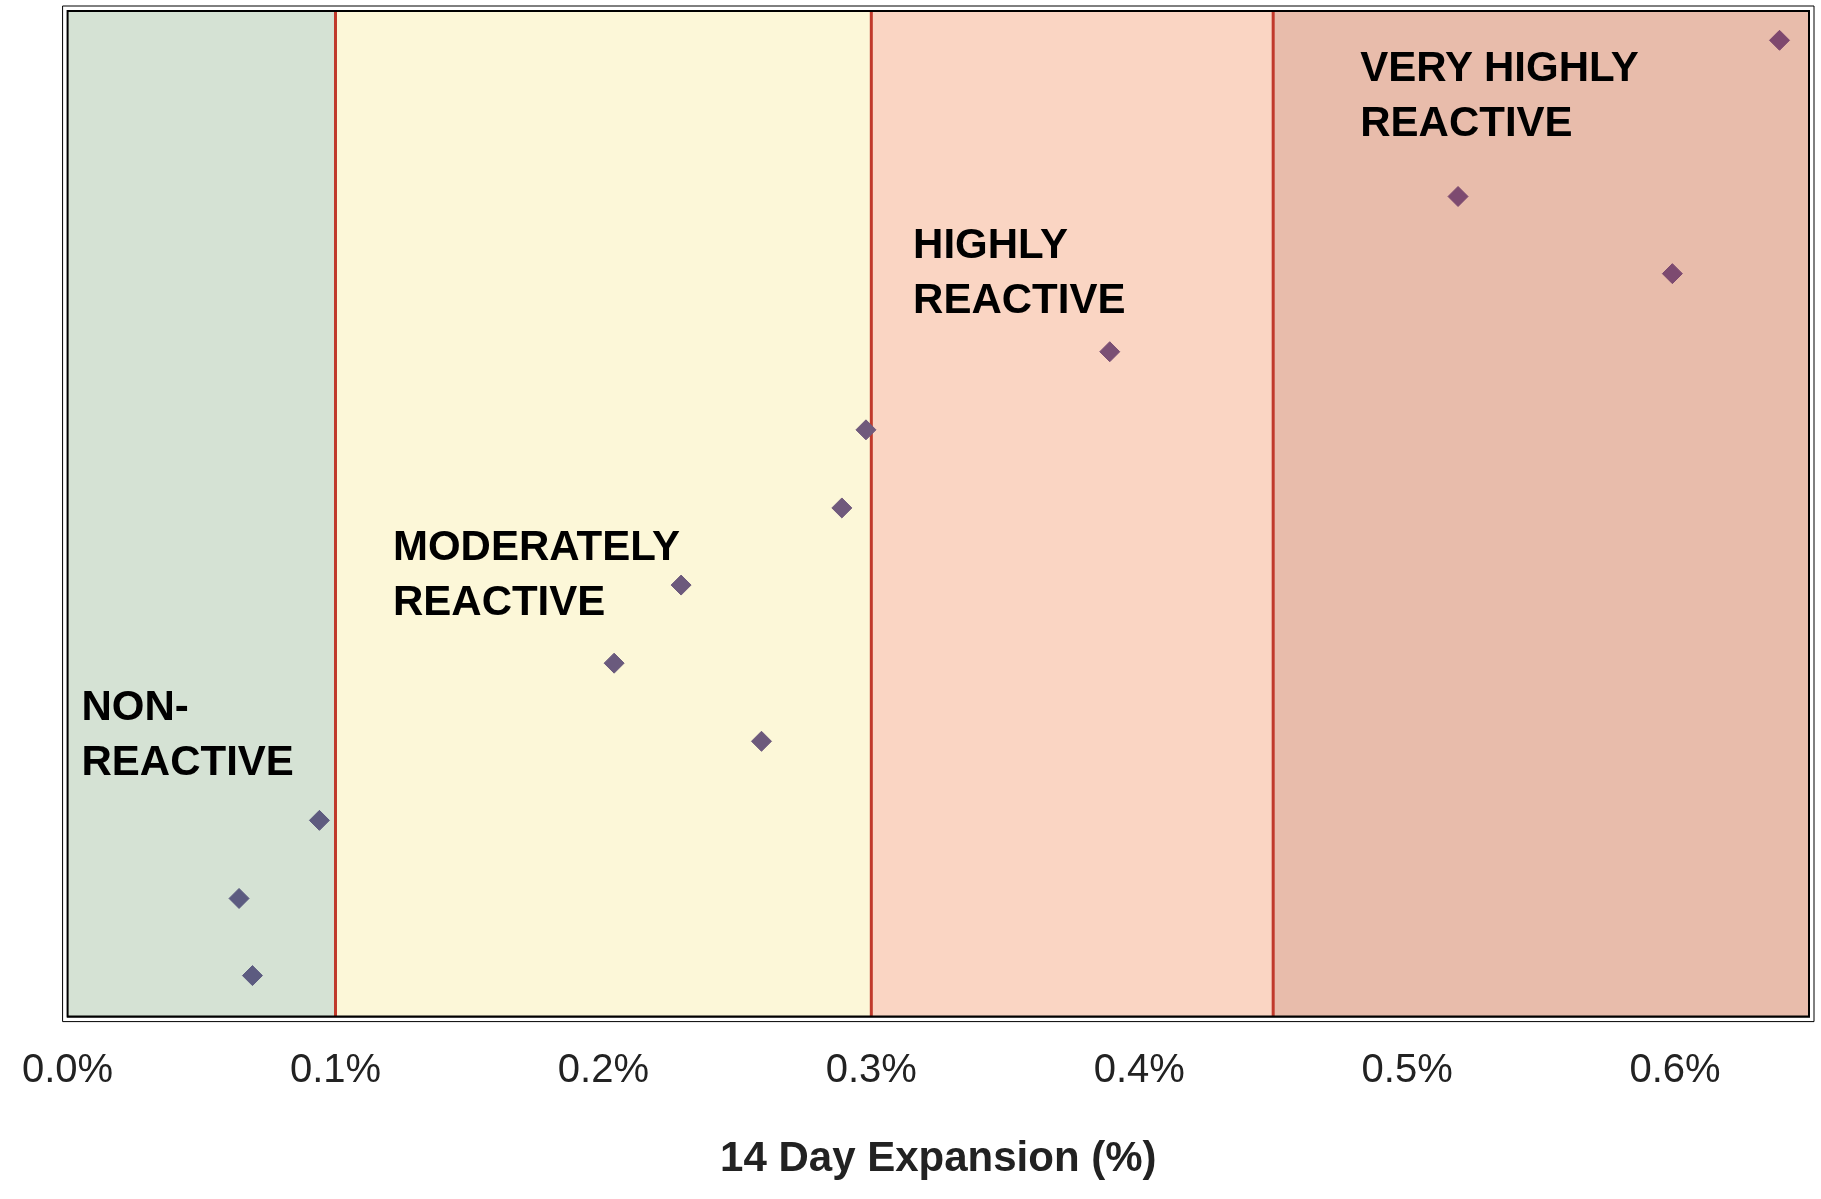 The width and height of the screenshot is (1821, 1199). What do you see at coordinates (335, 1067) in the screenshot?
I see `x-tick-label: 0.1%` at bounding box center [335, 1067].